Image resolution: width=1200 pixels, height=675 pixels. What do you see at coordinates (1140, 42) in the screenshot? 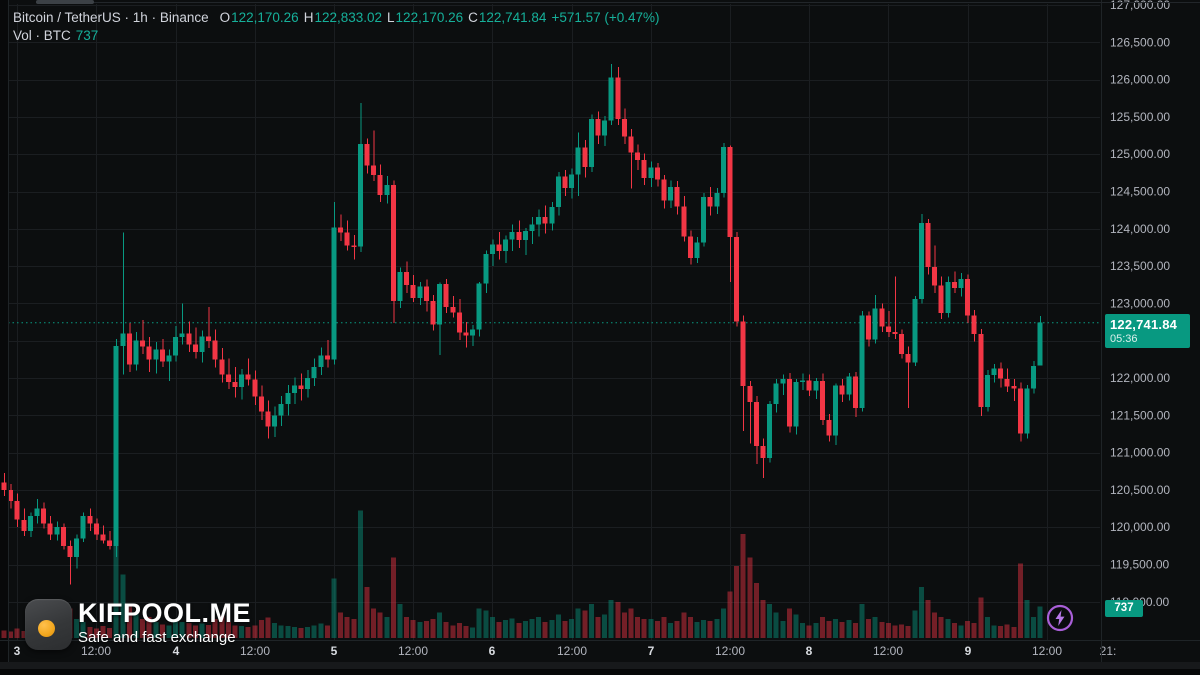
I see `price-axis-label: 126,500.00` at bounding box center [1140, 42].